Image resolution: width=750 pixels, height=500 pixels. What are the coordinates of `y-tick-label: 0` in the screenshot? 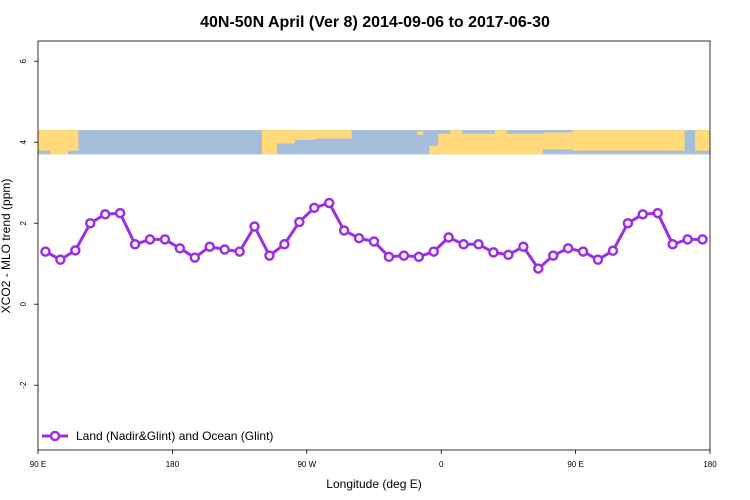 It's located at (23, 303).